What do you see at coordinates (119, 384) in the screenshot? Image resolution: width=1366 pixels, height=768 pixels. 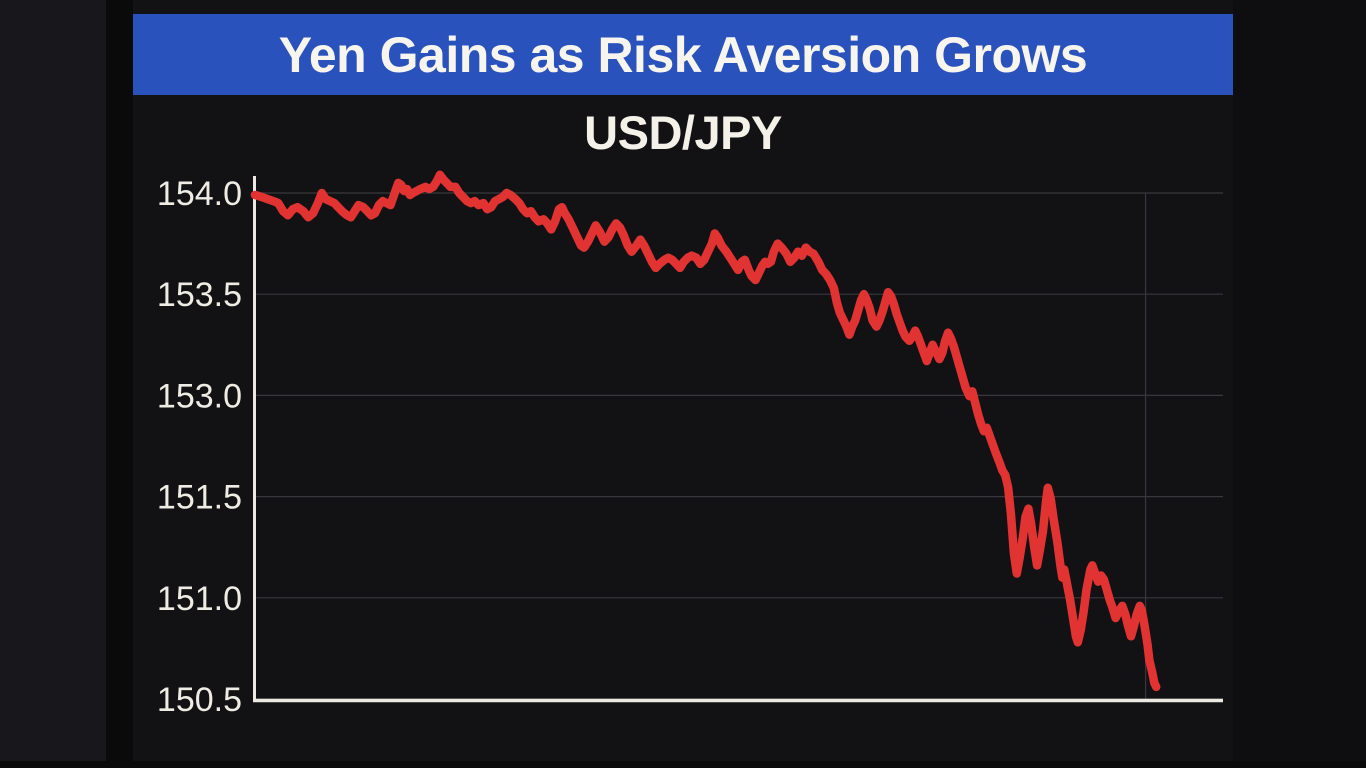 I see `left-divider` at bounding box center [119, 384].